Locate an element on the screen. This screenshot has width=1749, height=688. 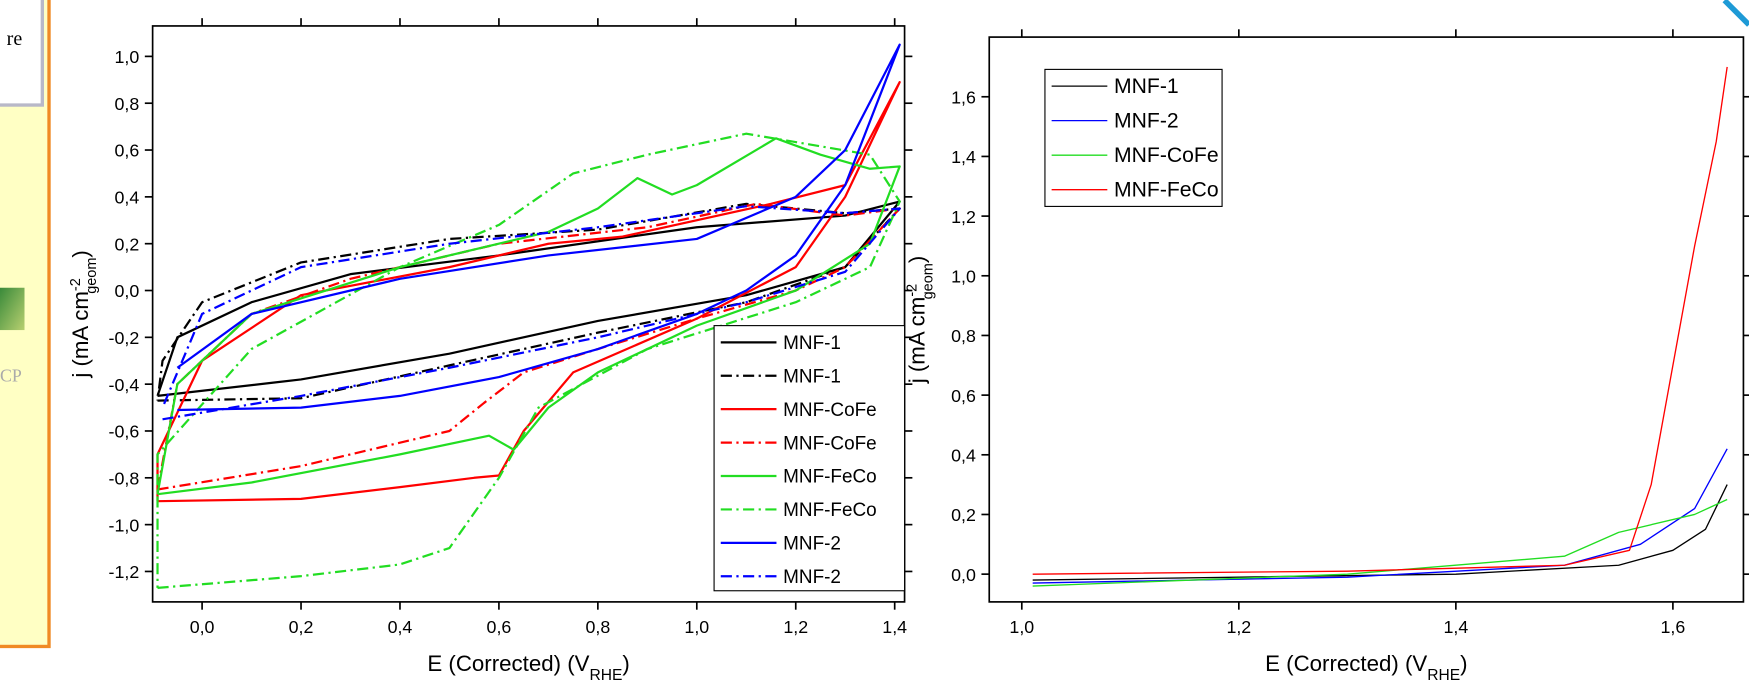
y-tick-label: 1,2 is located at coordinates (963, 217).